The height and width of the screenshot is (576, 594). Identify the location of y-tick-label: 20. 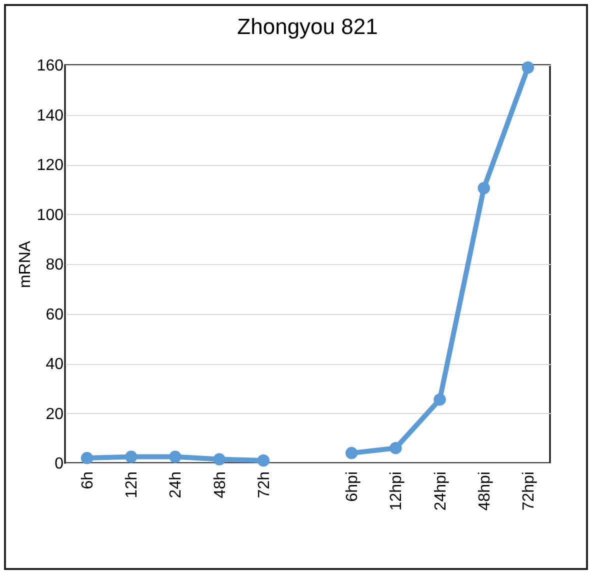
(55, 414).